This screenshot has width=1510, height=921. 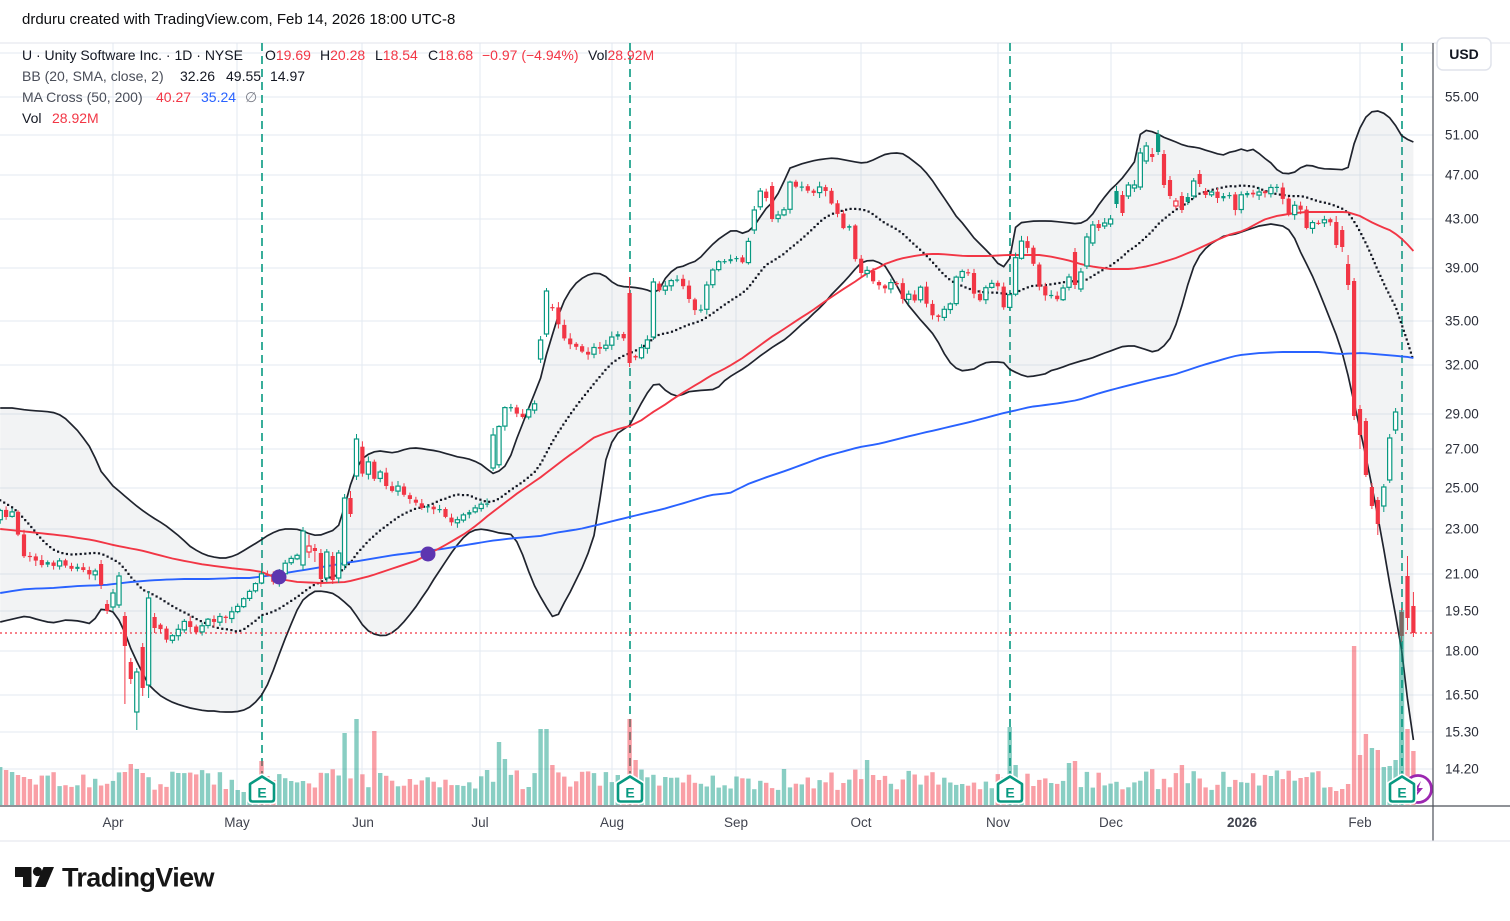 What do you see at coordinates (1462, 651) in the screenshot?
I see `svg-text: 18.00` at bounding box center [1462, 651].